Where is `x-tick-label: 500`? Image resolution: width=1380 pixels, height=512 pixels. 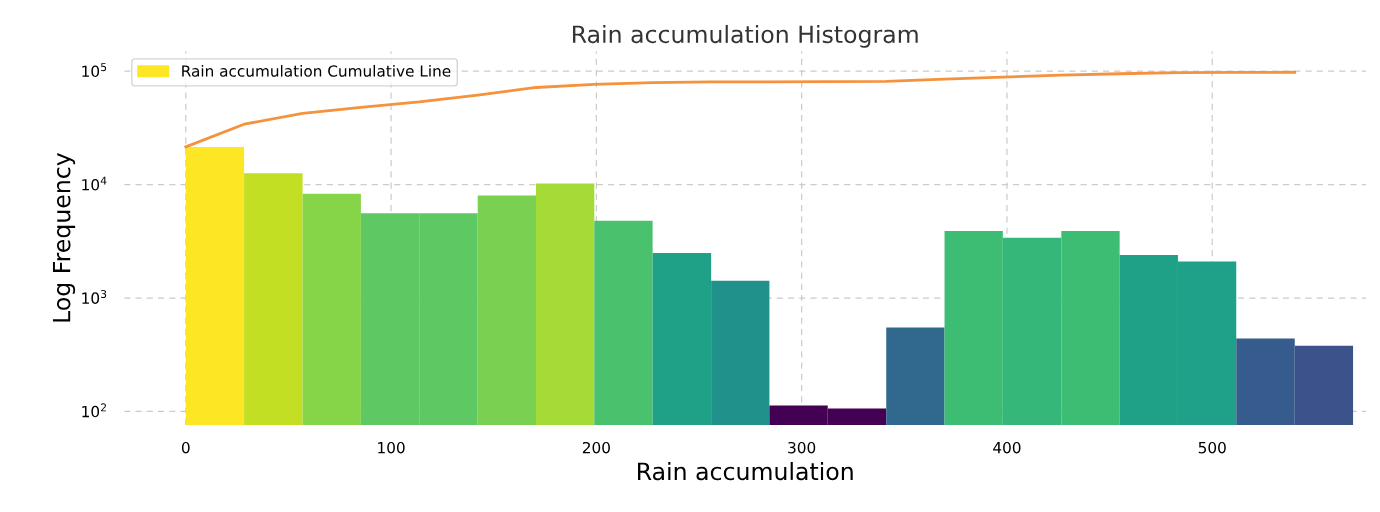
x-tick-label: 500 is located at coordinates (1212, 447).